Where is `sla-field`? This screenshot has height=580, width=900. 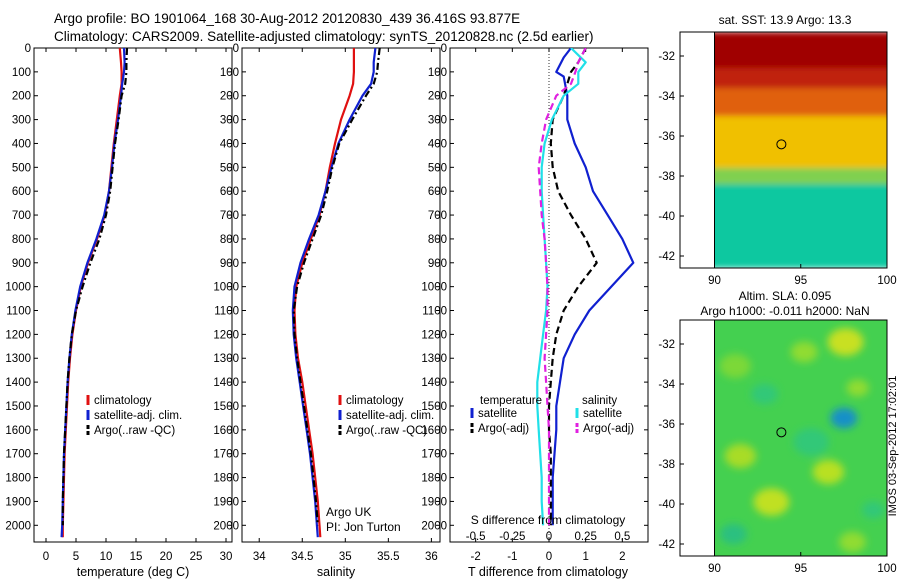
sla-field is located at coordinates (783, 438).